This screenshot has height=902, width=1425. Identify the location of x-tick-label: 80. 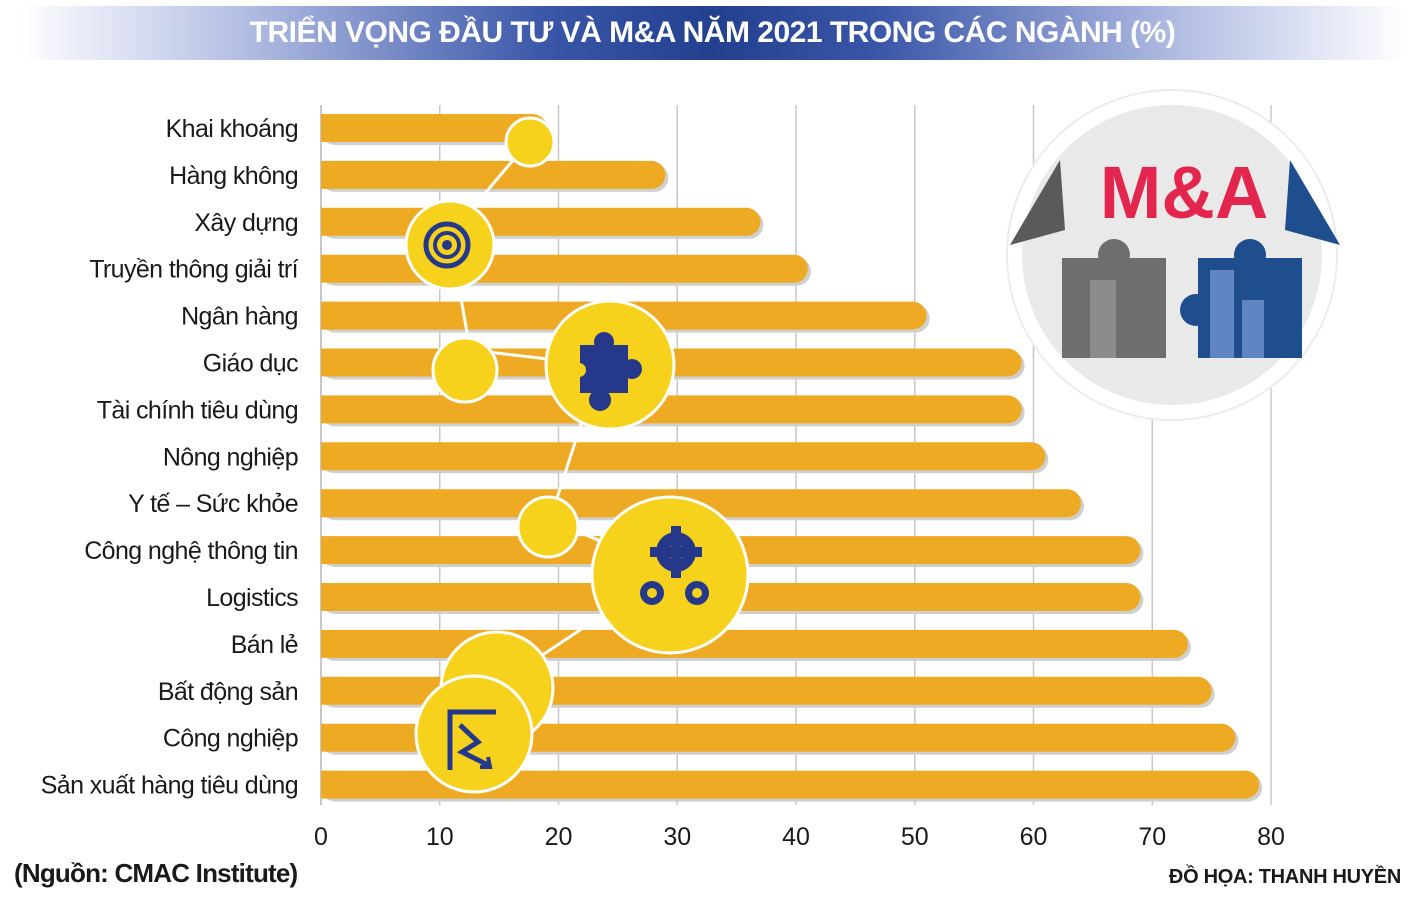
(1271, 837).